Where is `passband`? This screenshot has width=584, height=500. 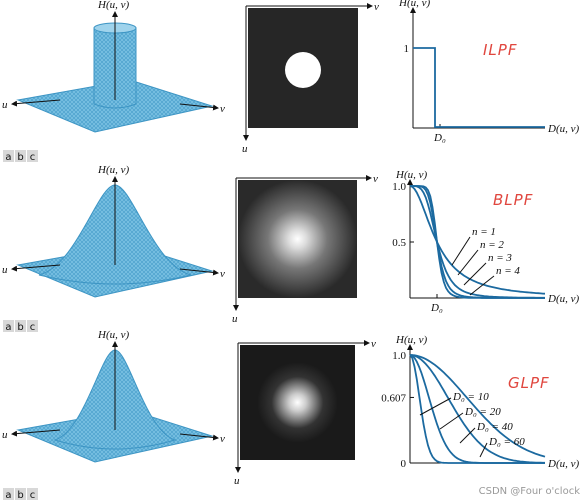
passband is located at coordinates (303, 70).